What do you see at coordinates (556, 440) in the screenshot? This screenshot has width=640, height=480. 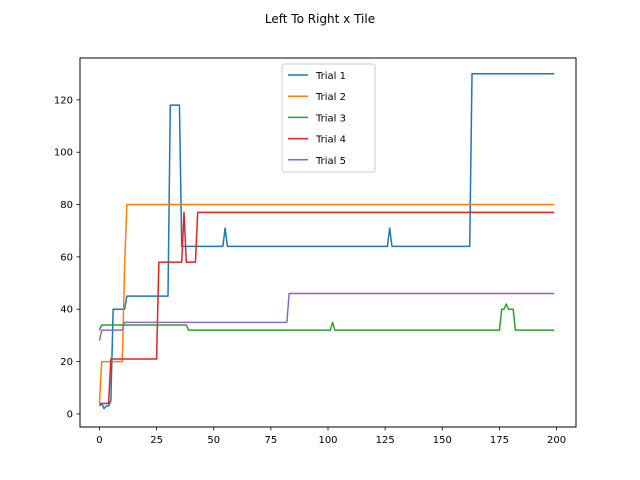 I see `x-tick-label: 200` at bounding box center [556, 440].